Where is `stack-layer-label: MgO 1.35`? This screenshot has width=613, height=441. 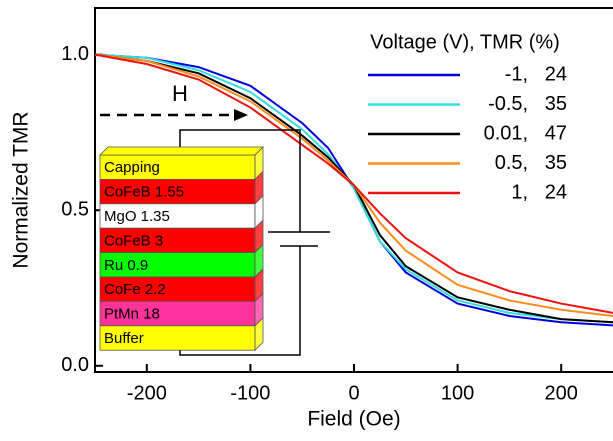 stack-layer-label: MgO 1.35 is located at coordinates (137, 216).